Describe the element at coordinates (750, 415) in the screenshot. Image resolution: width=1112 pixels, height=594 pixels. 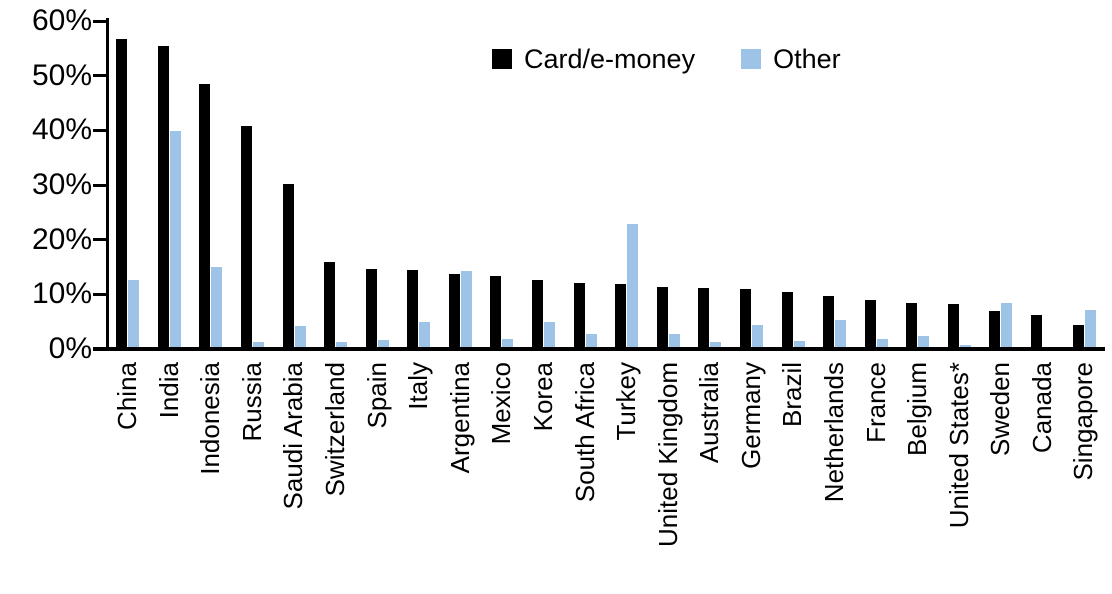
I see `x-label-germany: Germany` at that location.